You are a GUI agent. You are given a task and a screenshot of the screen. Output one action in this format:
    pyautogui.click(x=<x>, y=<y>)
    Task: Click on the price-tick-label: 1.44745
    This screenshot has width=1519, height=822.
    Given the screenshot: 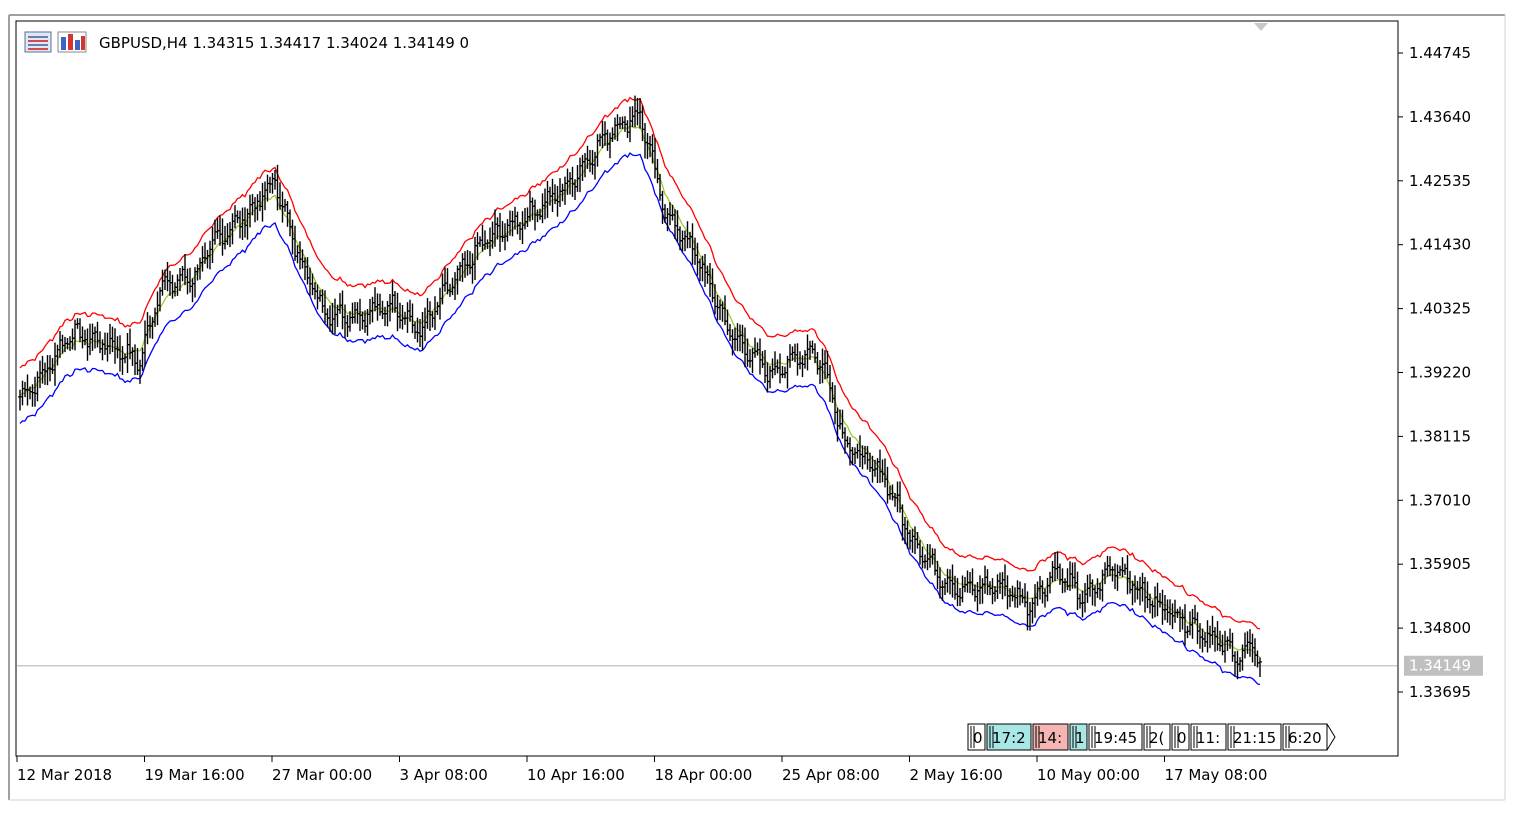 What is the action you would take?
    pyautogui.click(x=1440, y=53)
    